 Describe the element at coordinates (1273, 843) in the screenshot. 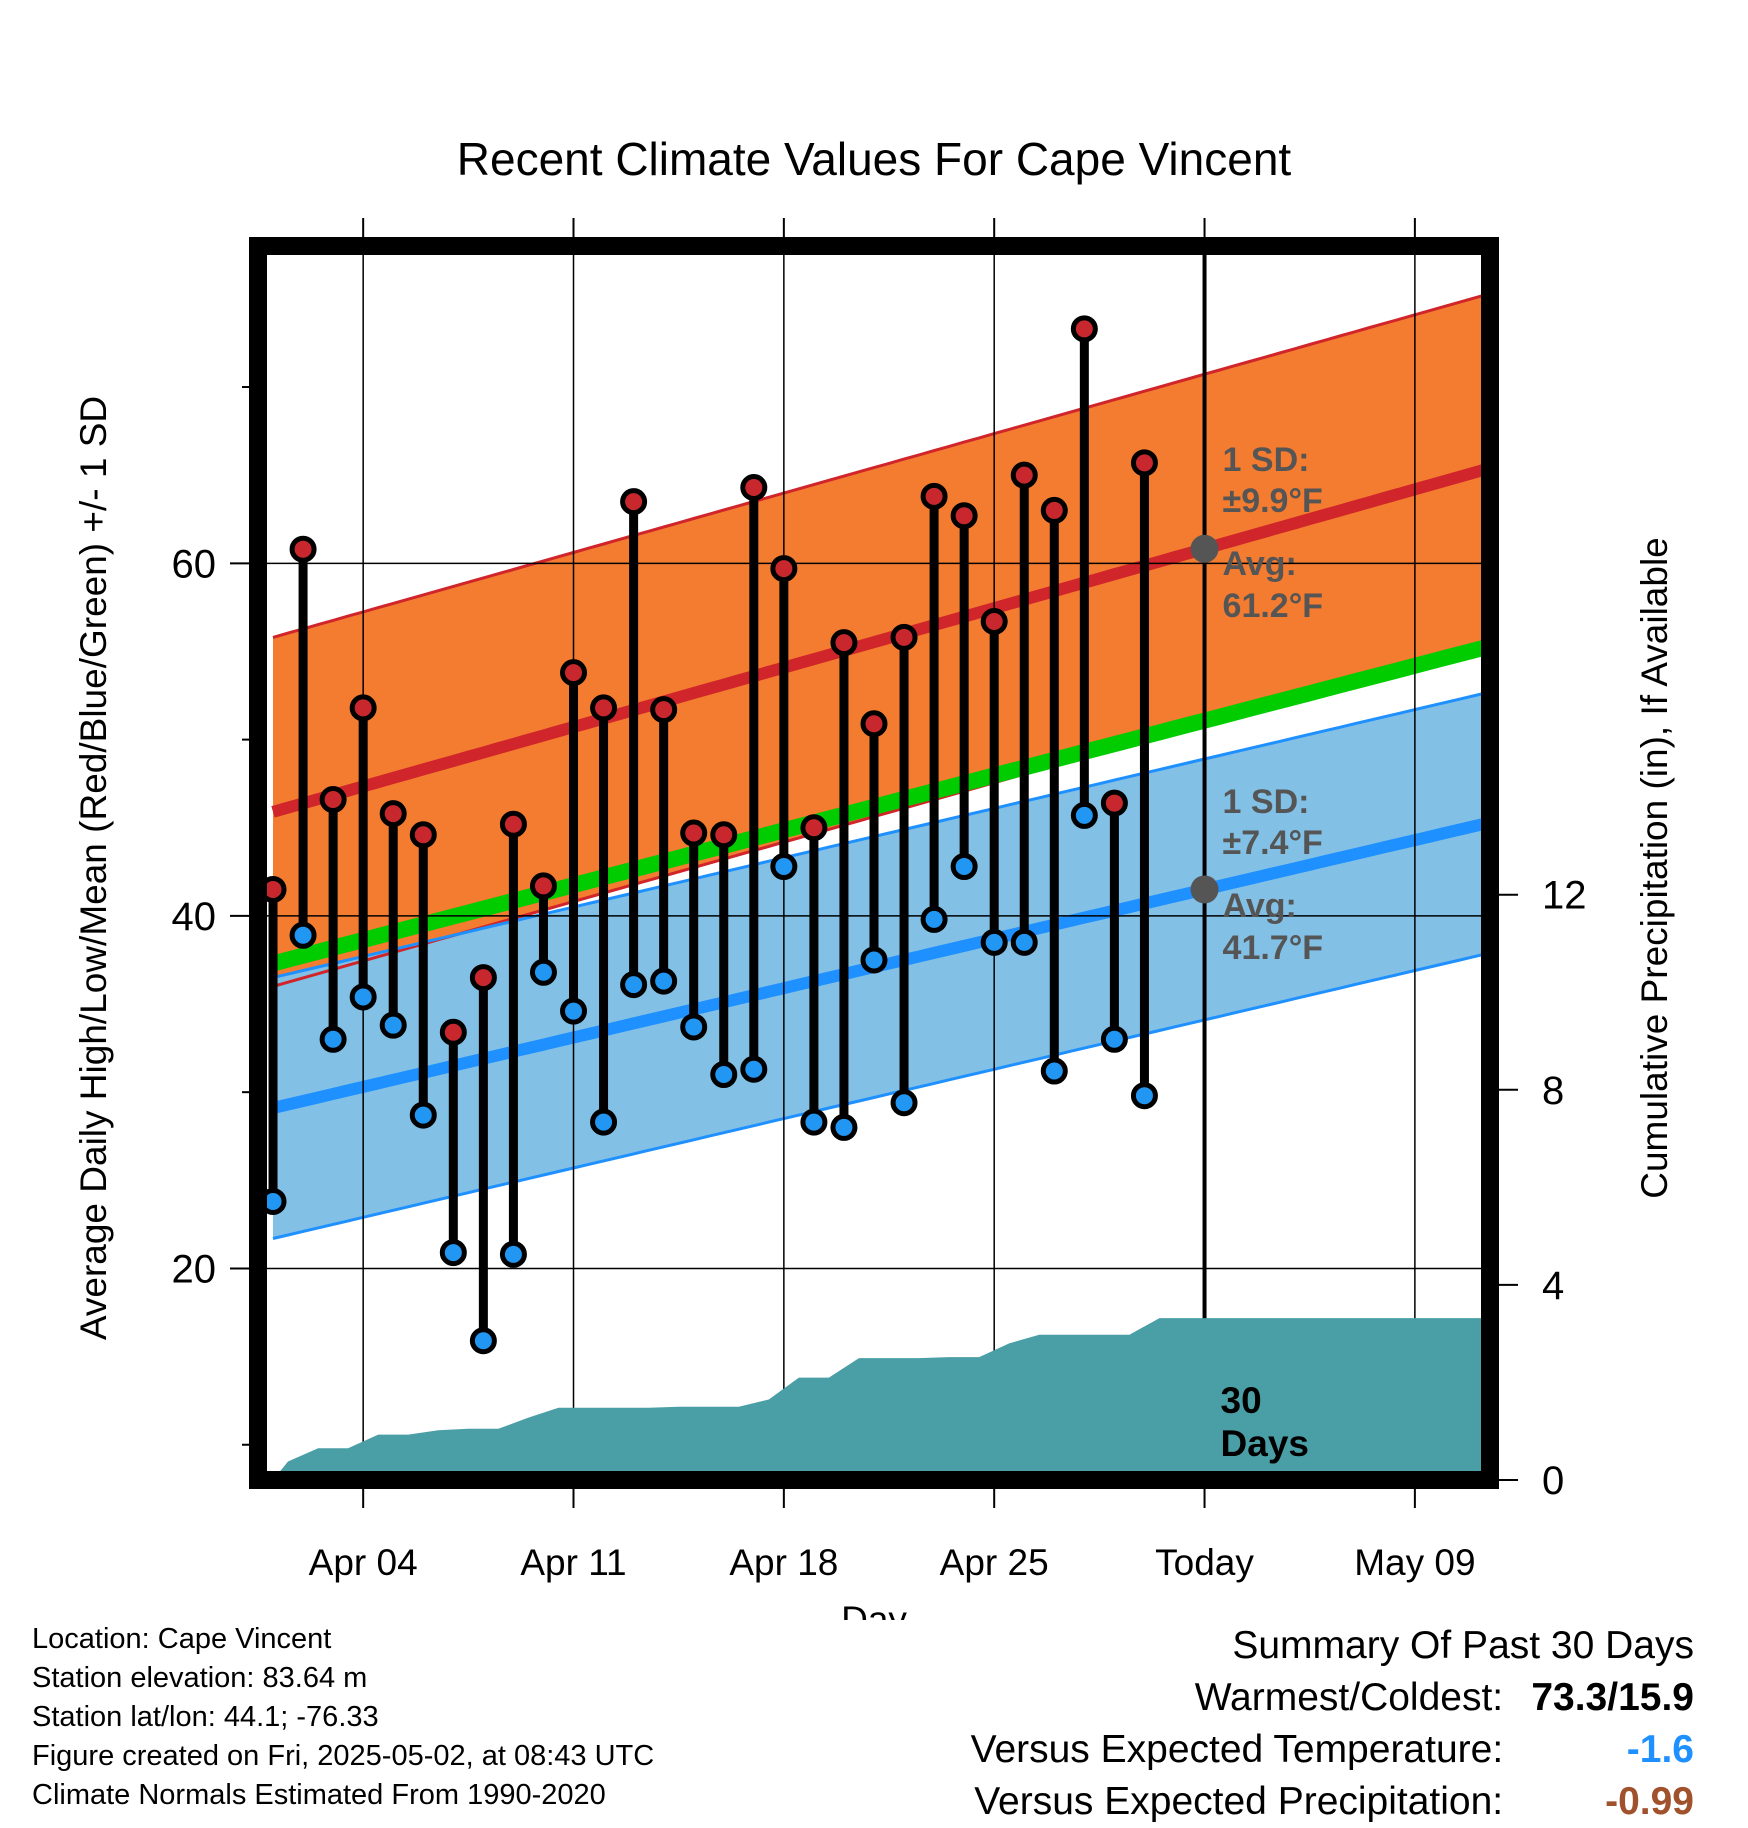

I see `low-sd-value: ±7.4°F` at that location.